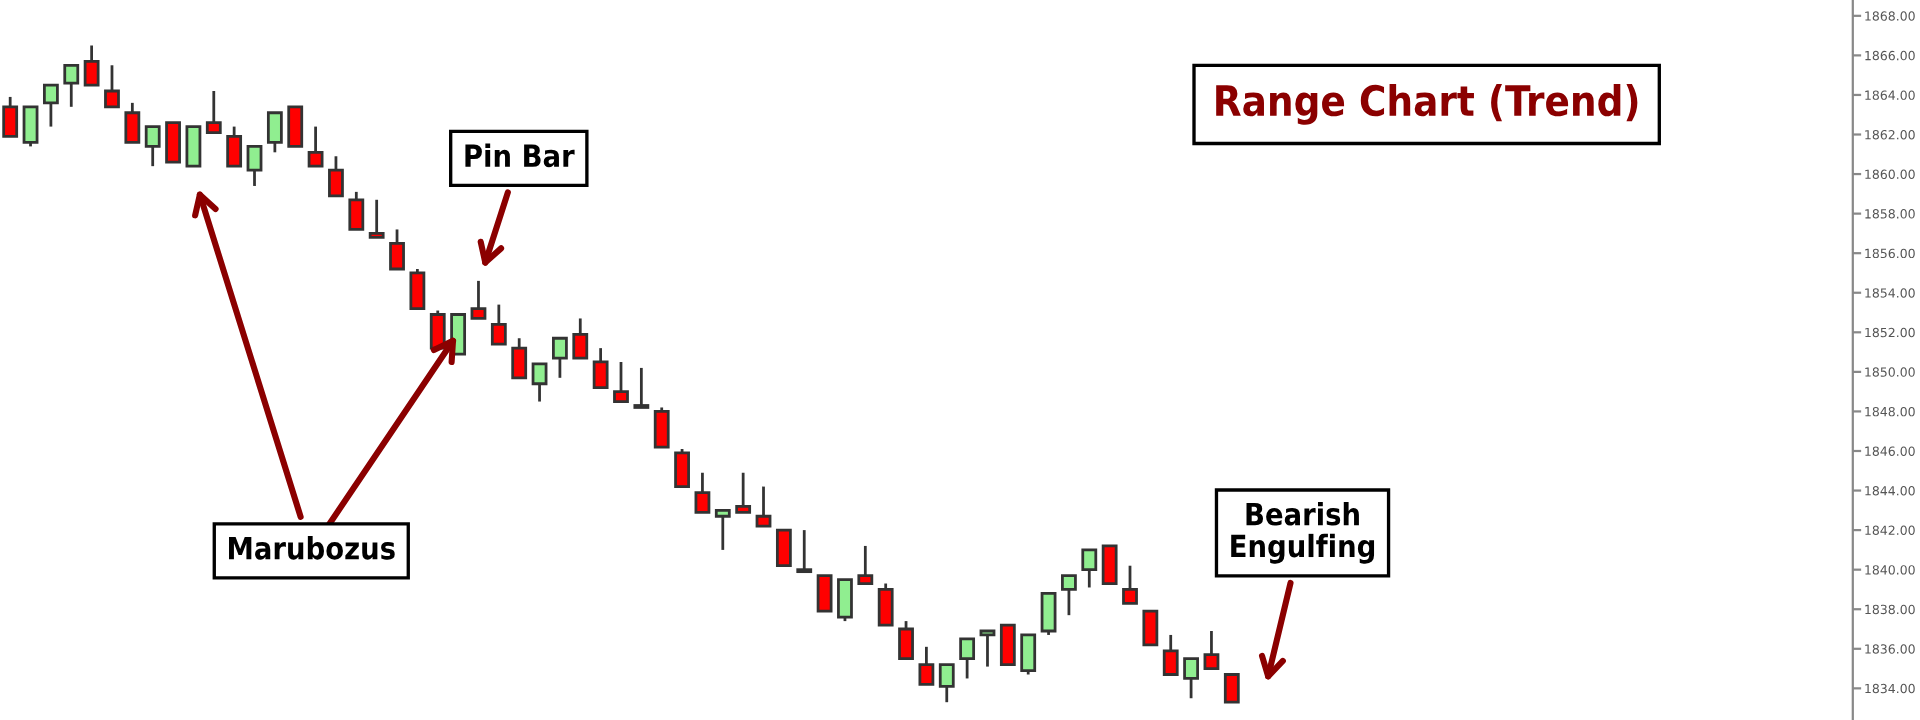 This screenshot has height=720, width=1920. Describe the element at coordinates (520, 155) in the screenshot. I see `annotation: Pin Bar` at that location.